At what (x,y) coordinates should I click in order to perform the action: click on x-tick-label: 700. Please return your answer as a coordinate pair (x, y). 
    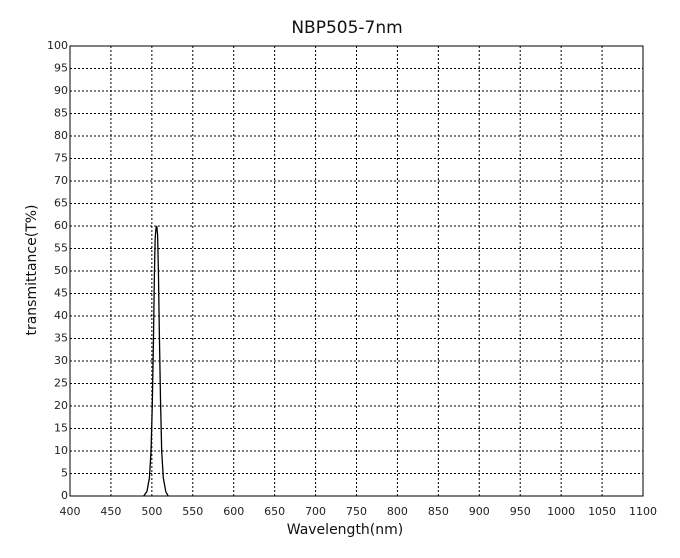
    Looking at the image, I should click on (315, 511).